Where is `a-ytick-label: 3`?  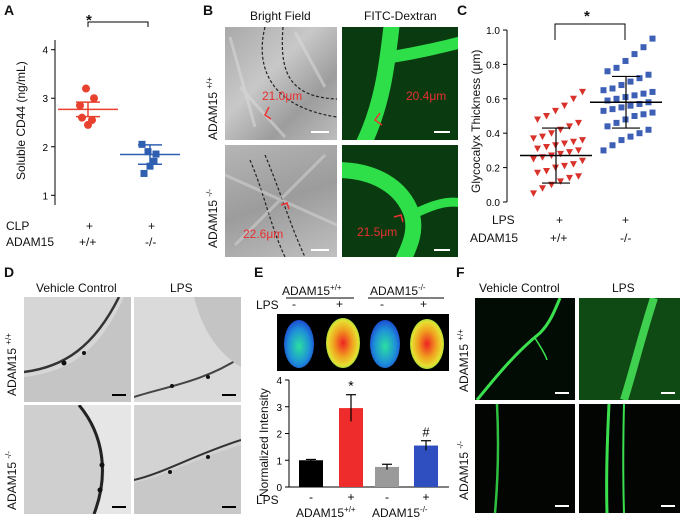 a-ytick-label: 3 is located at coordinates (45, 99).